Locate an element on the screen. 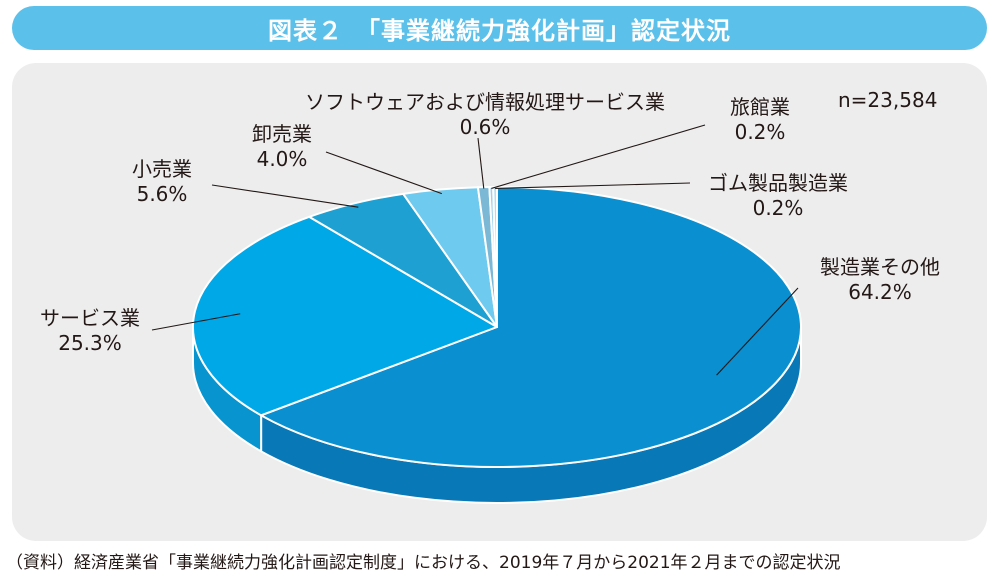 Image resolution: width=997 pixels, height=581 pixels. chart-title: 図表２ 「事業継続力強化計画」認定状況 is located at coordinates (499, 30).